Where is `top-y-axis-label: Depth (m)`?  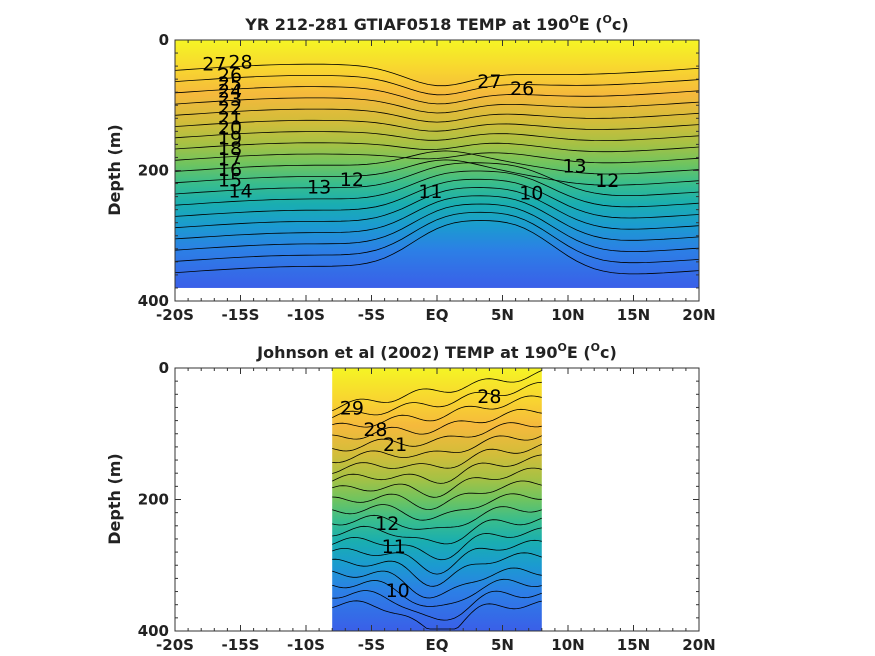 top-y-axis-label: Depth (m) is located at coordinates (114, 170).